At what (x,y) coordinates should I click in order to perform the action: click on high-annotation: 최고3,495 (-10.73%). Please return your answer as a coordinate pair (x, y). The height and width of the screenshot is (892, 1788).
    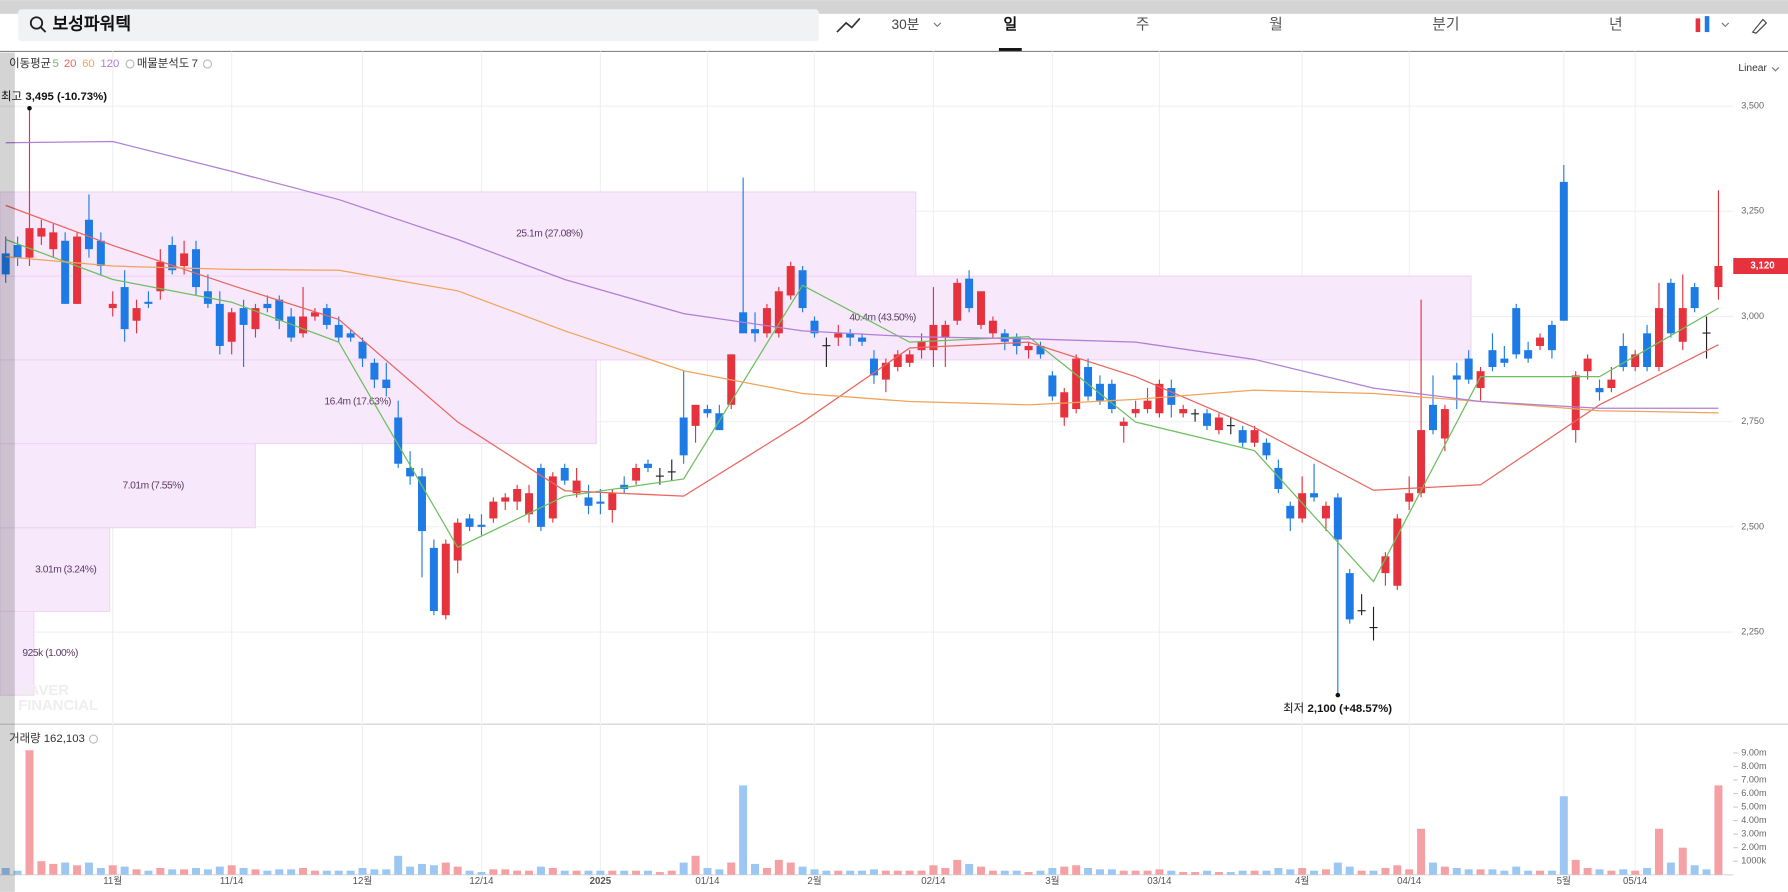
    Looking at the image, I should click on (54, 96).